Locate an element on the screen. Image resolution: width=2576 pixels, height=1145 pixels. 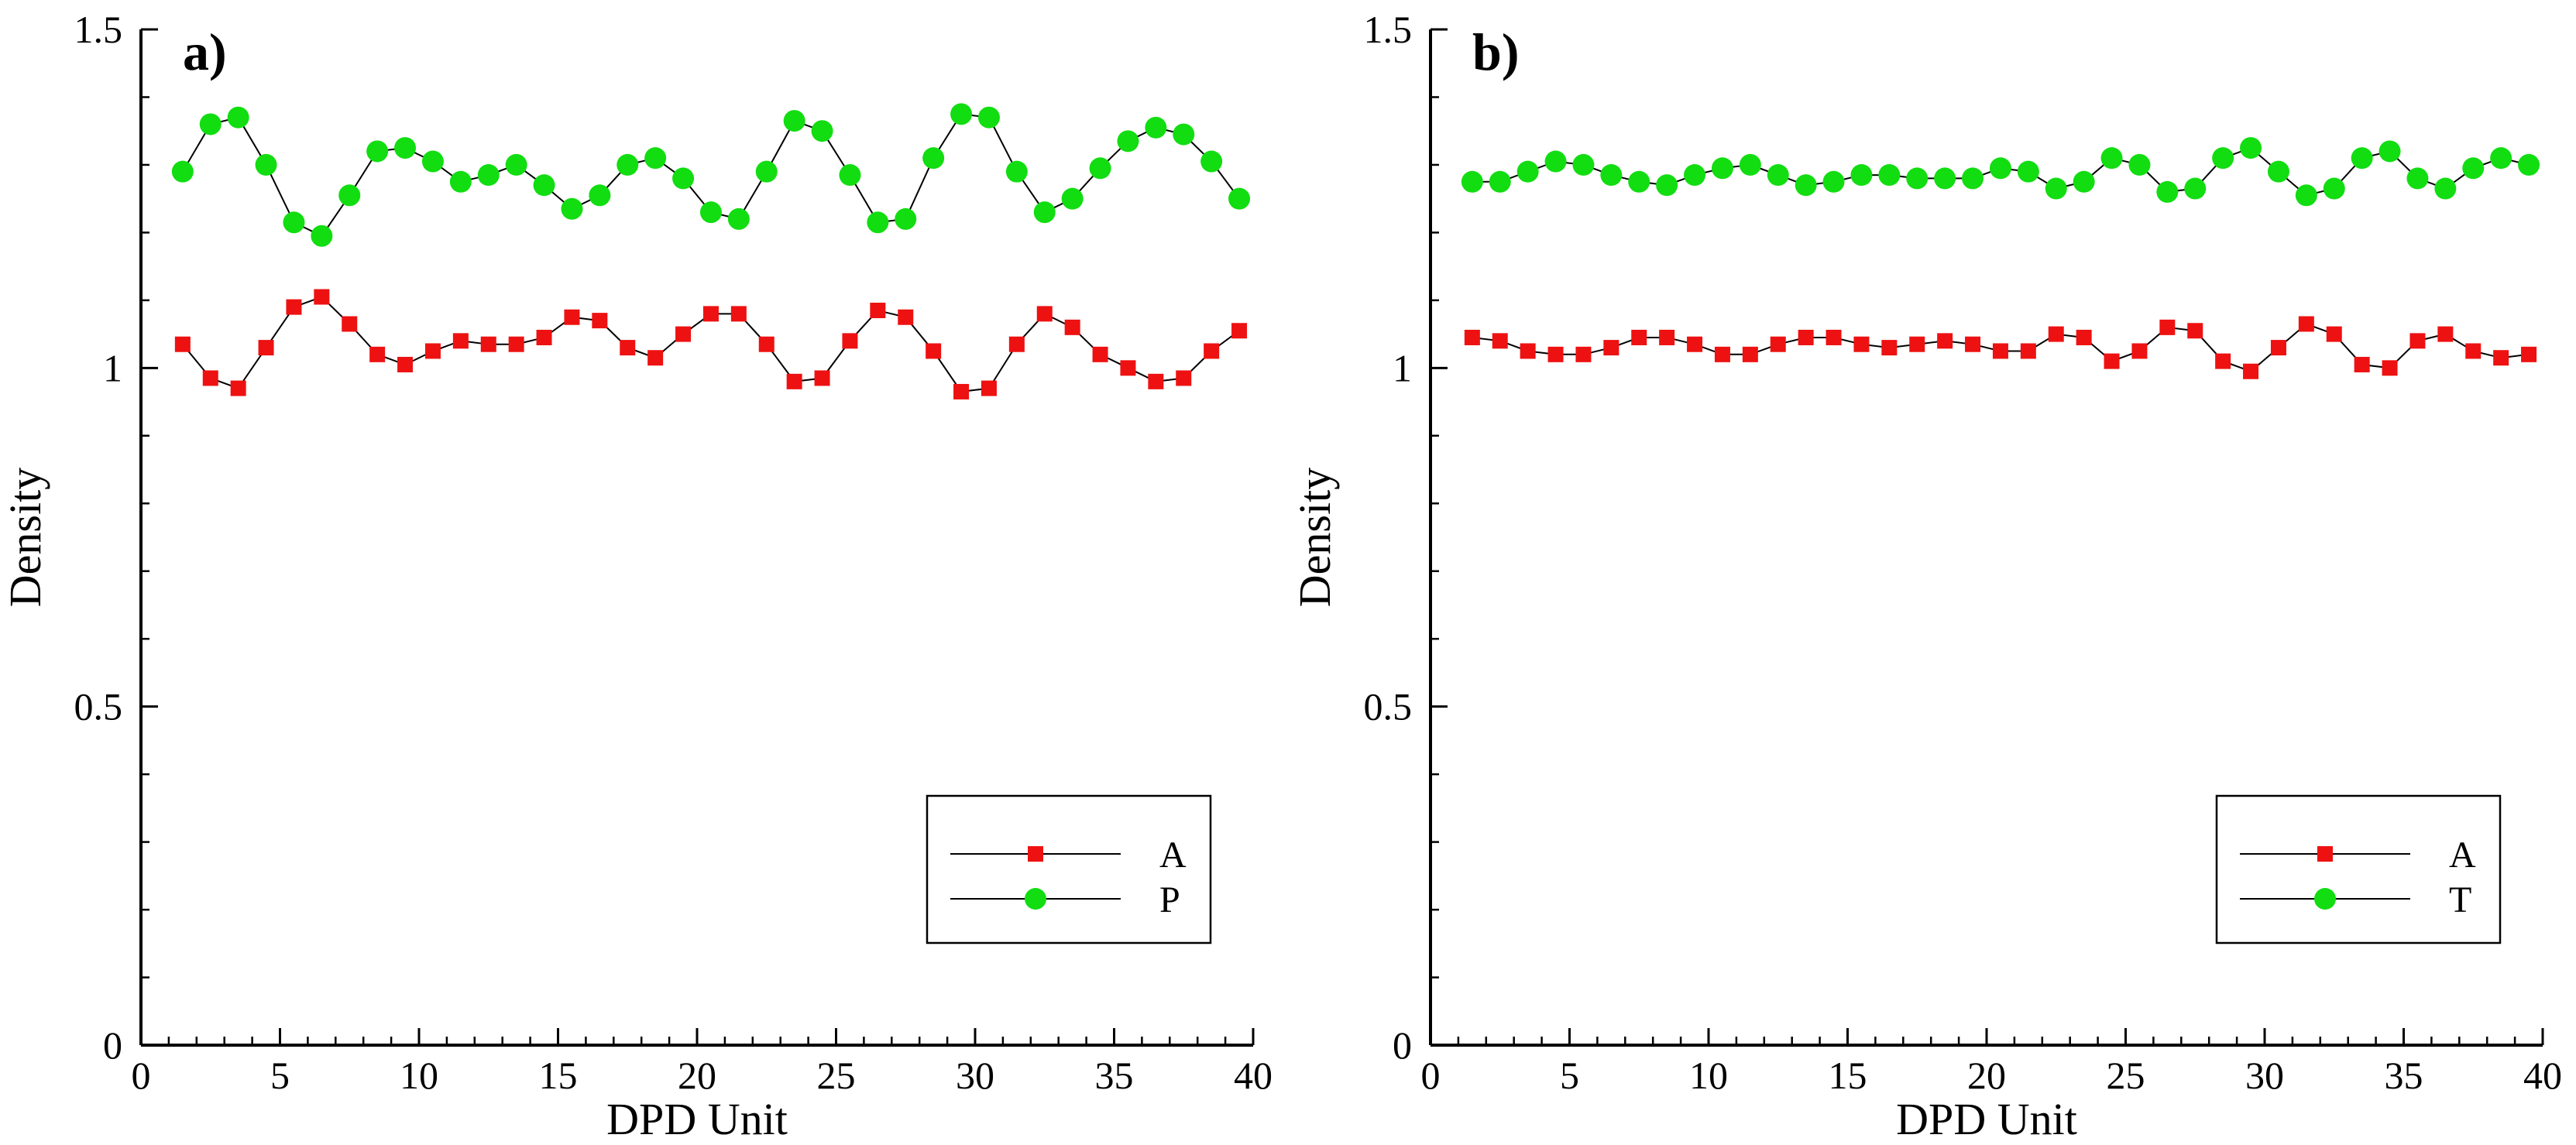
legend-label-a-0: A is located at coordinates (1173, 855).